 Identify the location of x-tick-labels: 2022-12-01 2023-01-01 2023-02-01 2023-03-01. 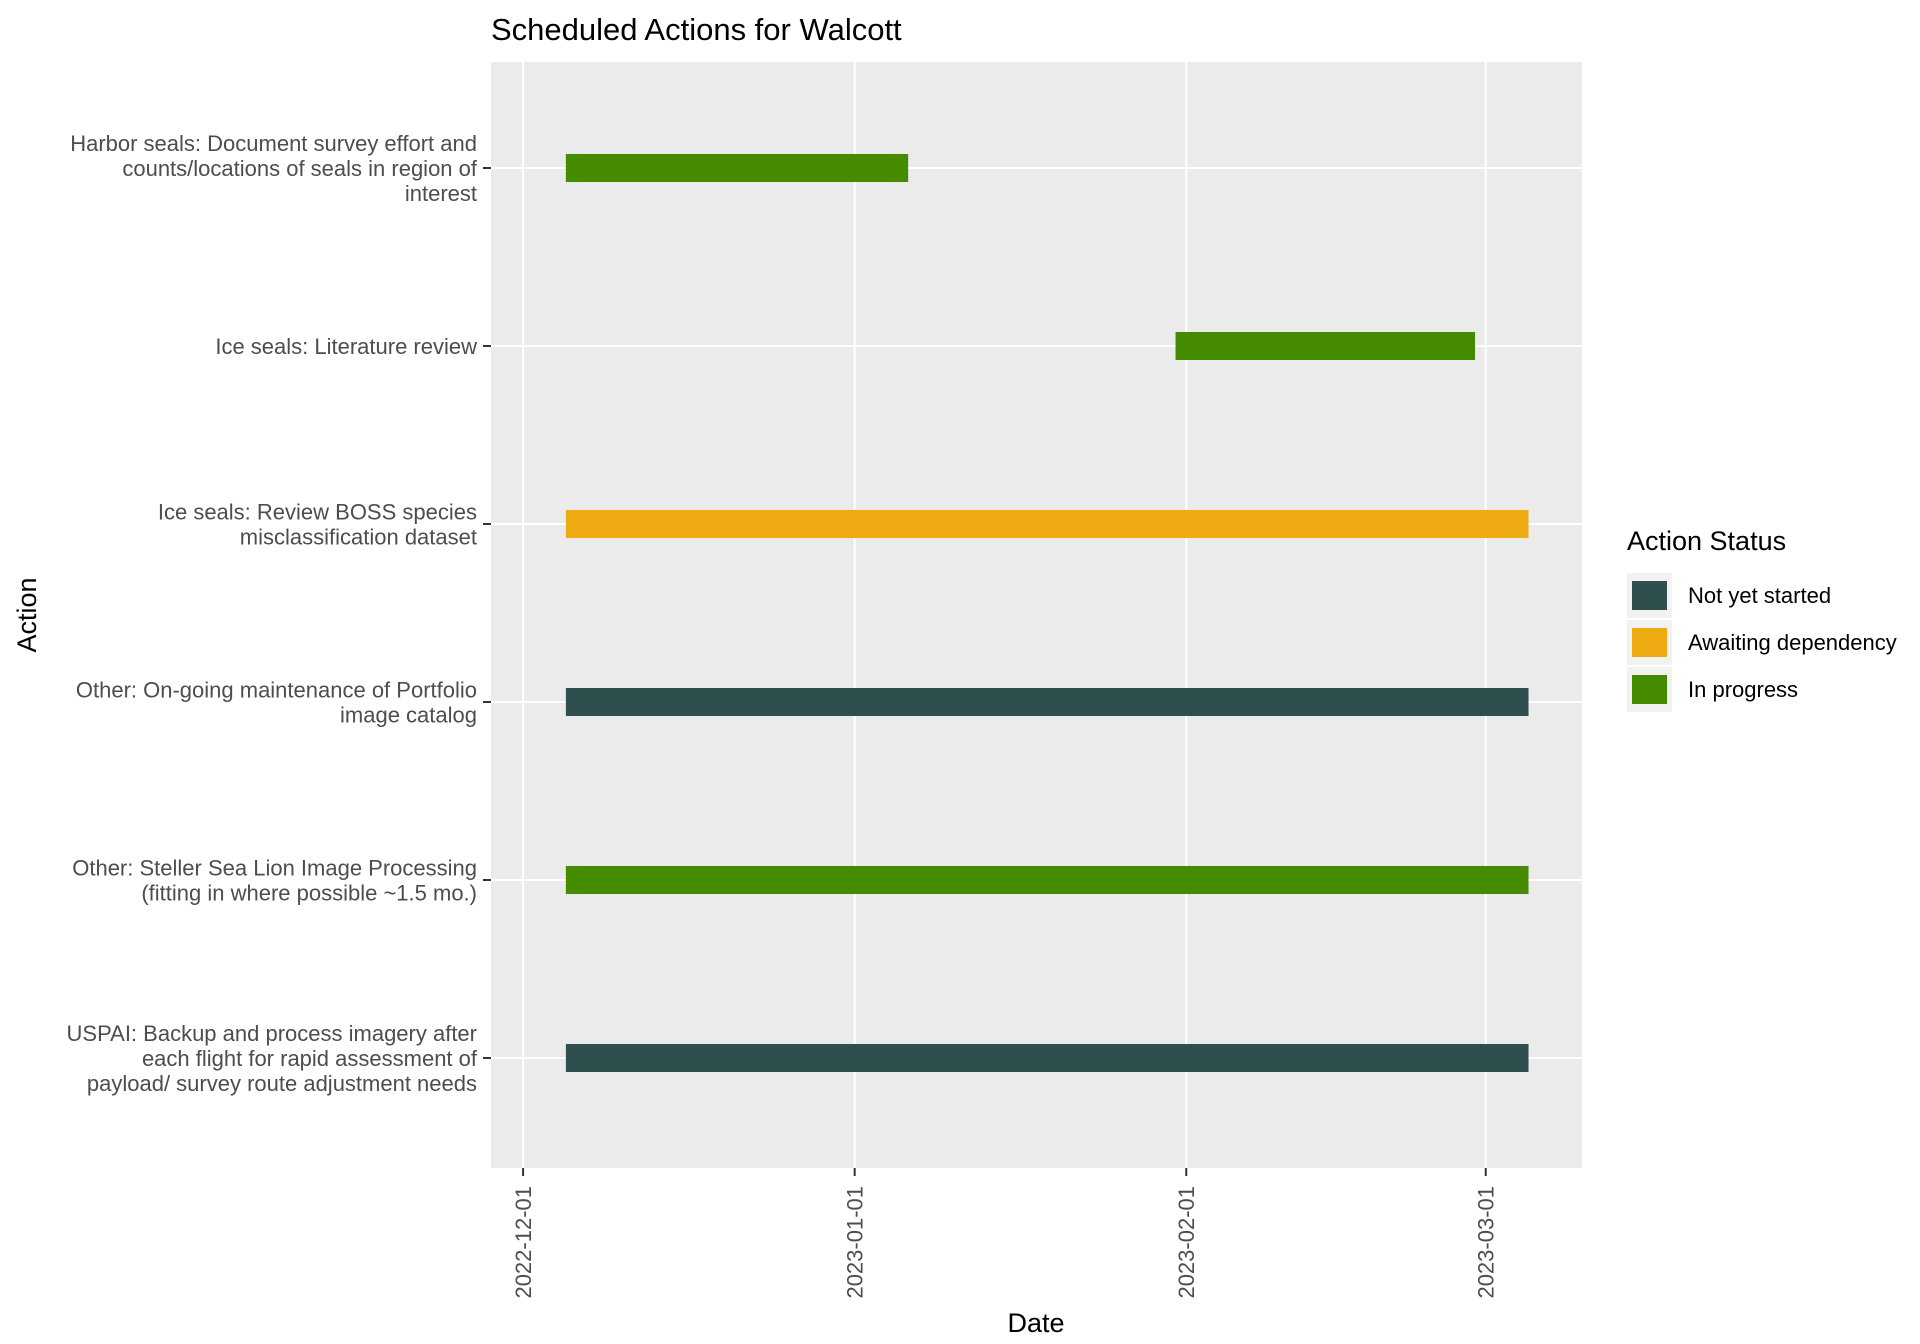
(1005, 1233).